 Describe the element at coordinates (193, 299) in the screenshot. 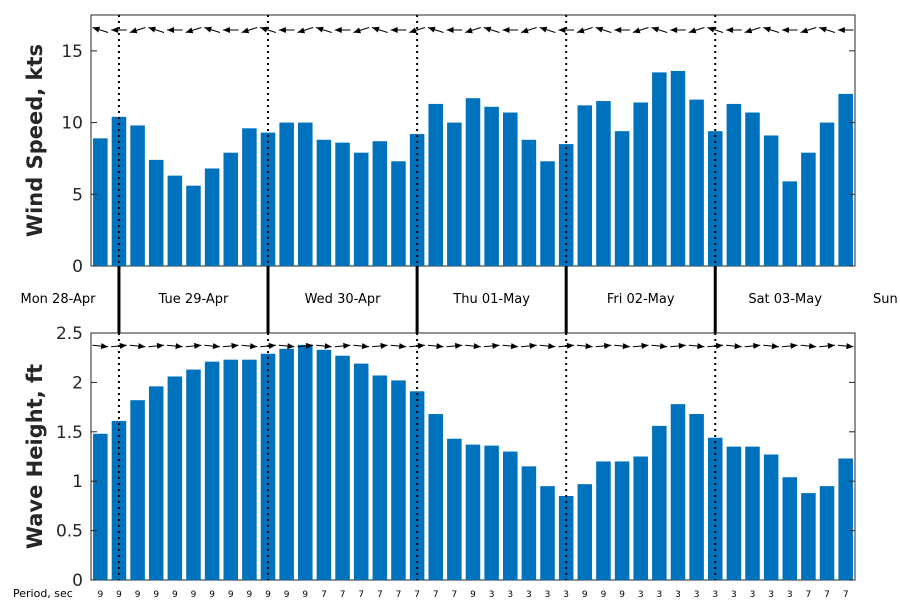

I see `day-label: Tue 29-Apr` at that location.